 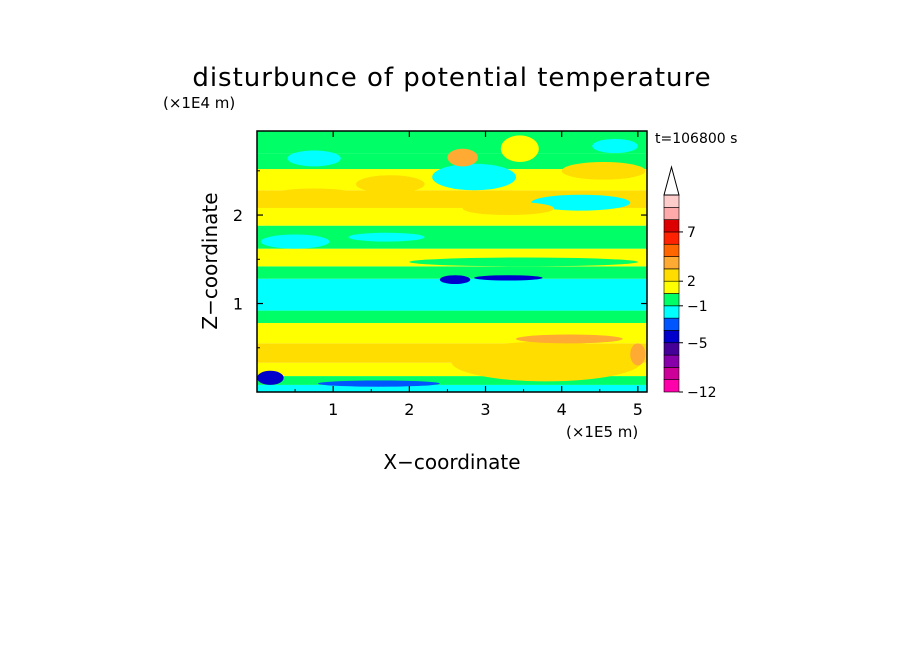 What do you see at coordinates (562, 409) in the screenshot?
I see `x-tick-label-3: 4` at bounding box center [562, 409].